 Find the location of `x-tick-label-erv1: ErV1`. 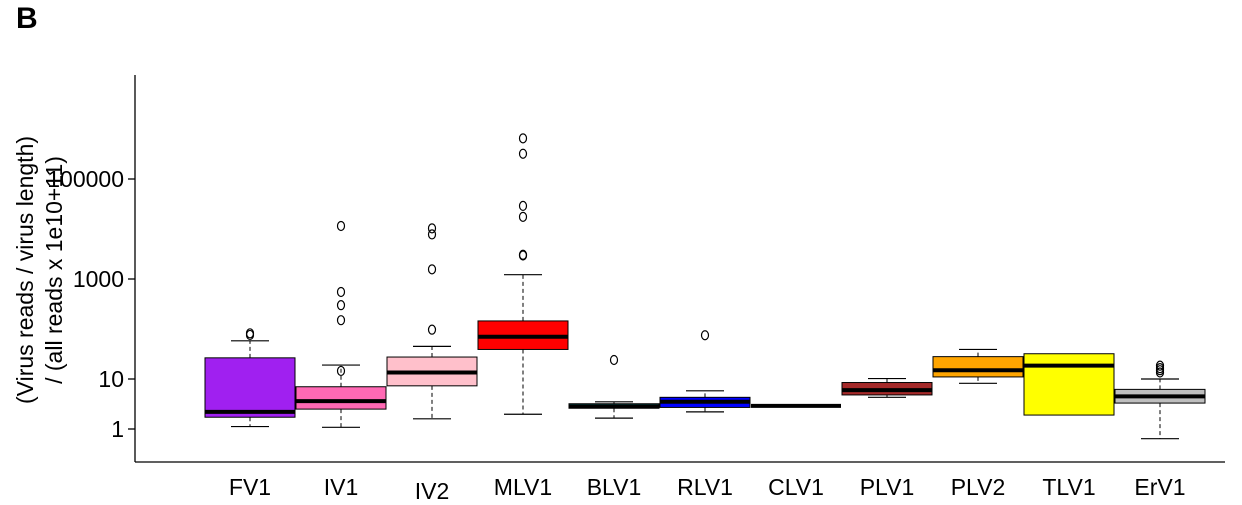

x-tick-label-erv1: ErV1 is located at coordinates (1159, 487).